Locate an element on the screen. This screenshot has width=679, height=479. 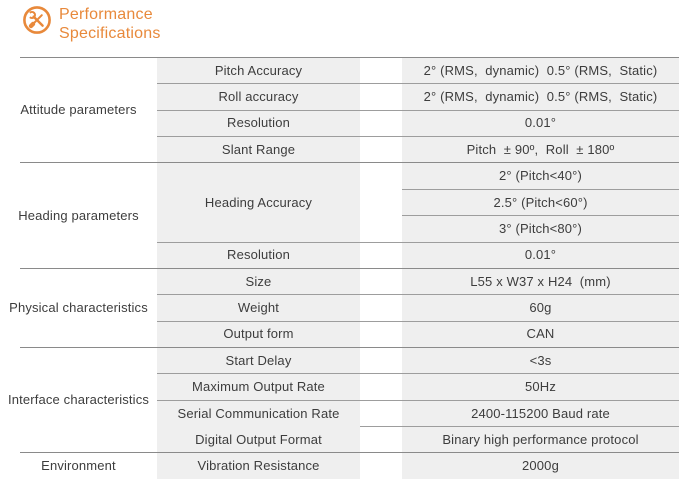
param-cell: Maximum Output Rate is located at coordinates (258, 387).